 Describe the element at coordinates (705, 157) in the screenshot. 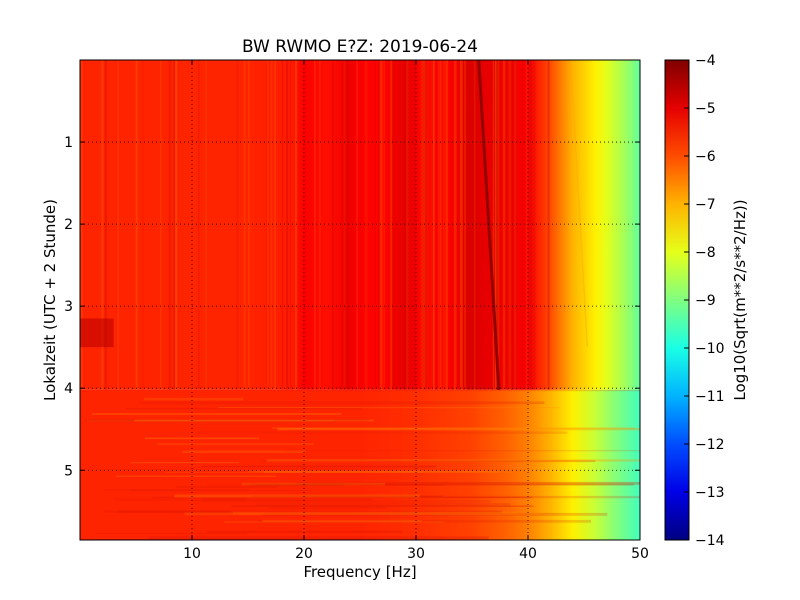

I see `colorbar-tick-label: −6` at that location.